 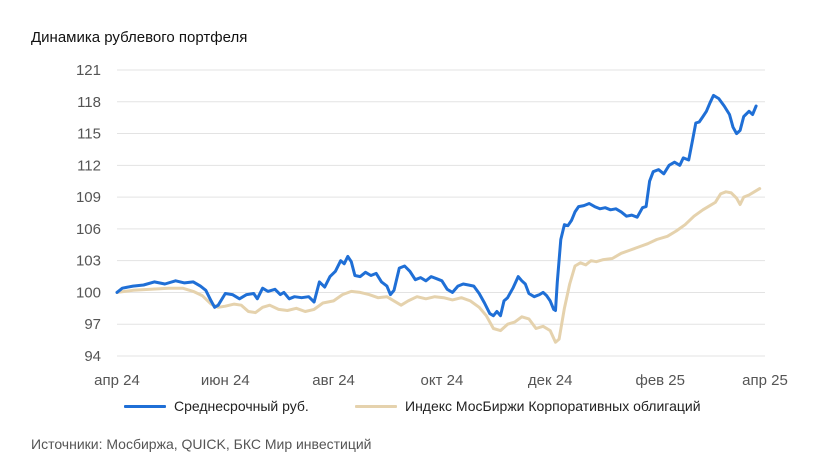 I want to click on y-axis-ticks: 94 97 100 103 106 109 112 115 118 121, so click(x=88, y=213).